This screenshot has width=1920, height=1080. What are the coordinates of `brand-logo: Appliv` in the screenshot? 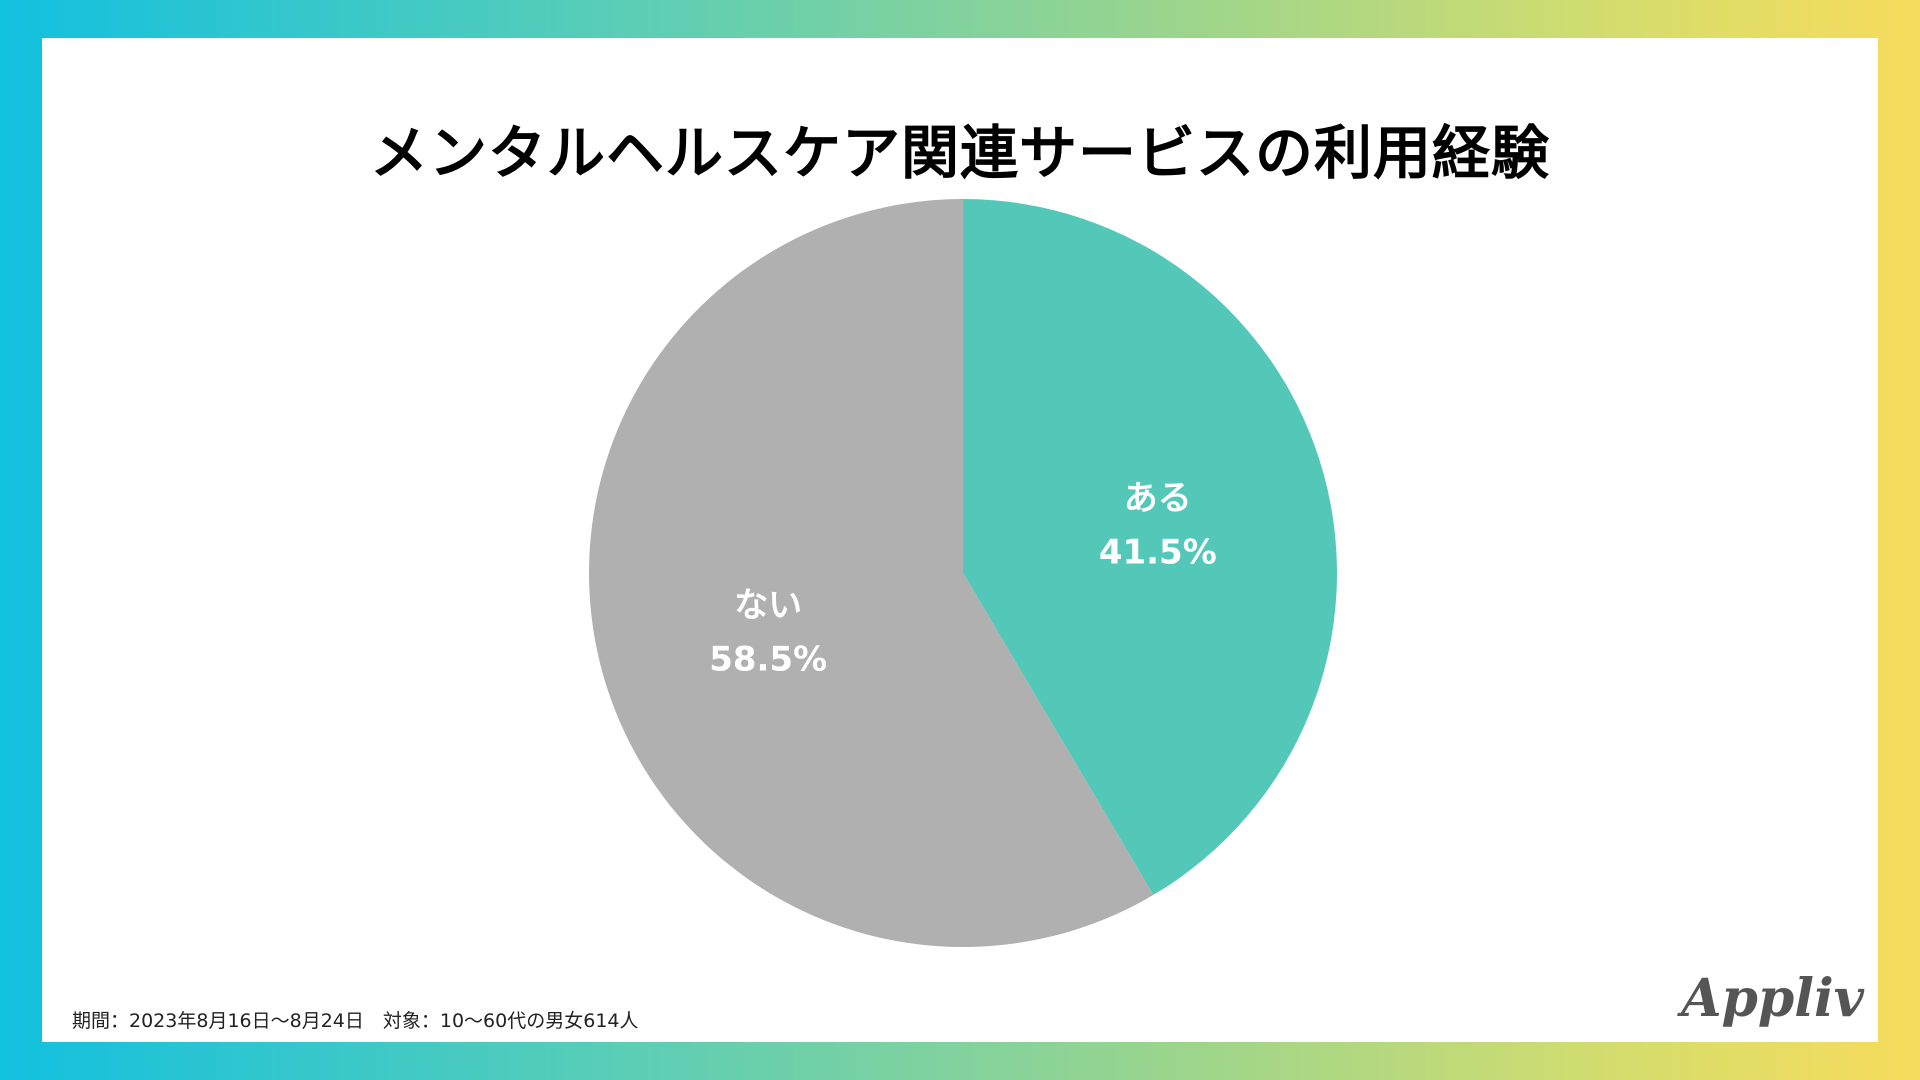 It's located at (1772, 998).